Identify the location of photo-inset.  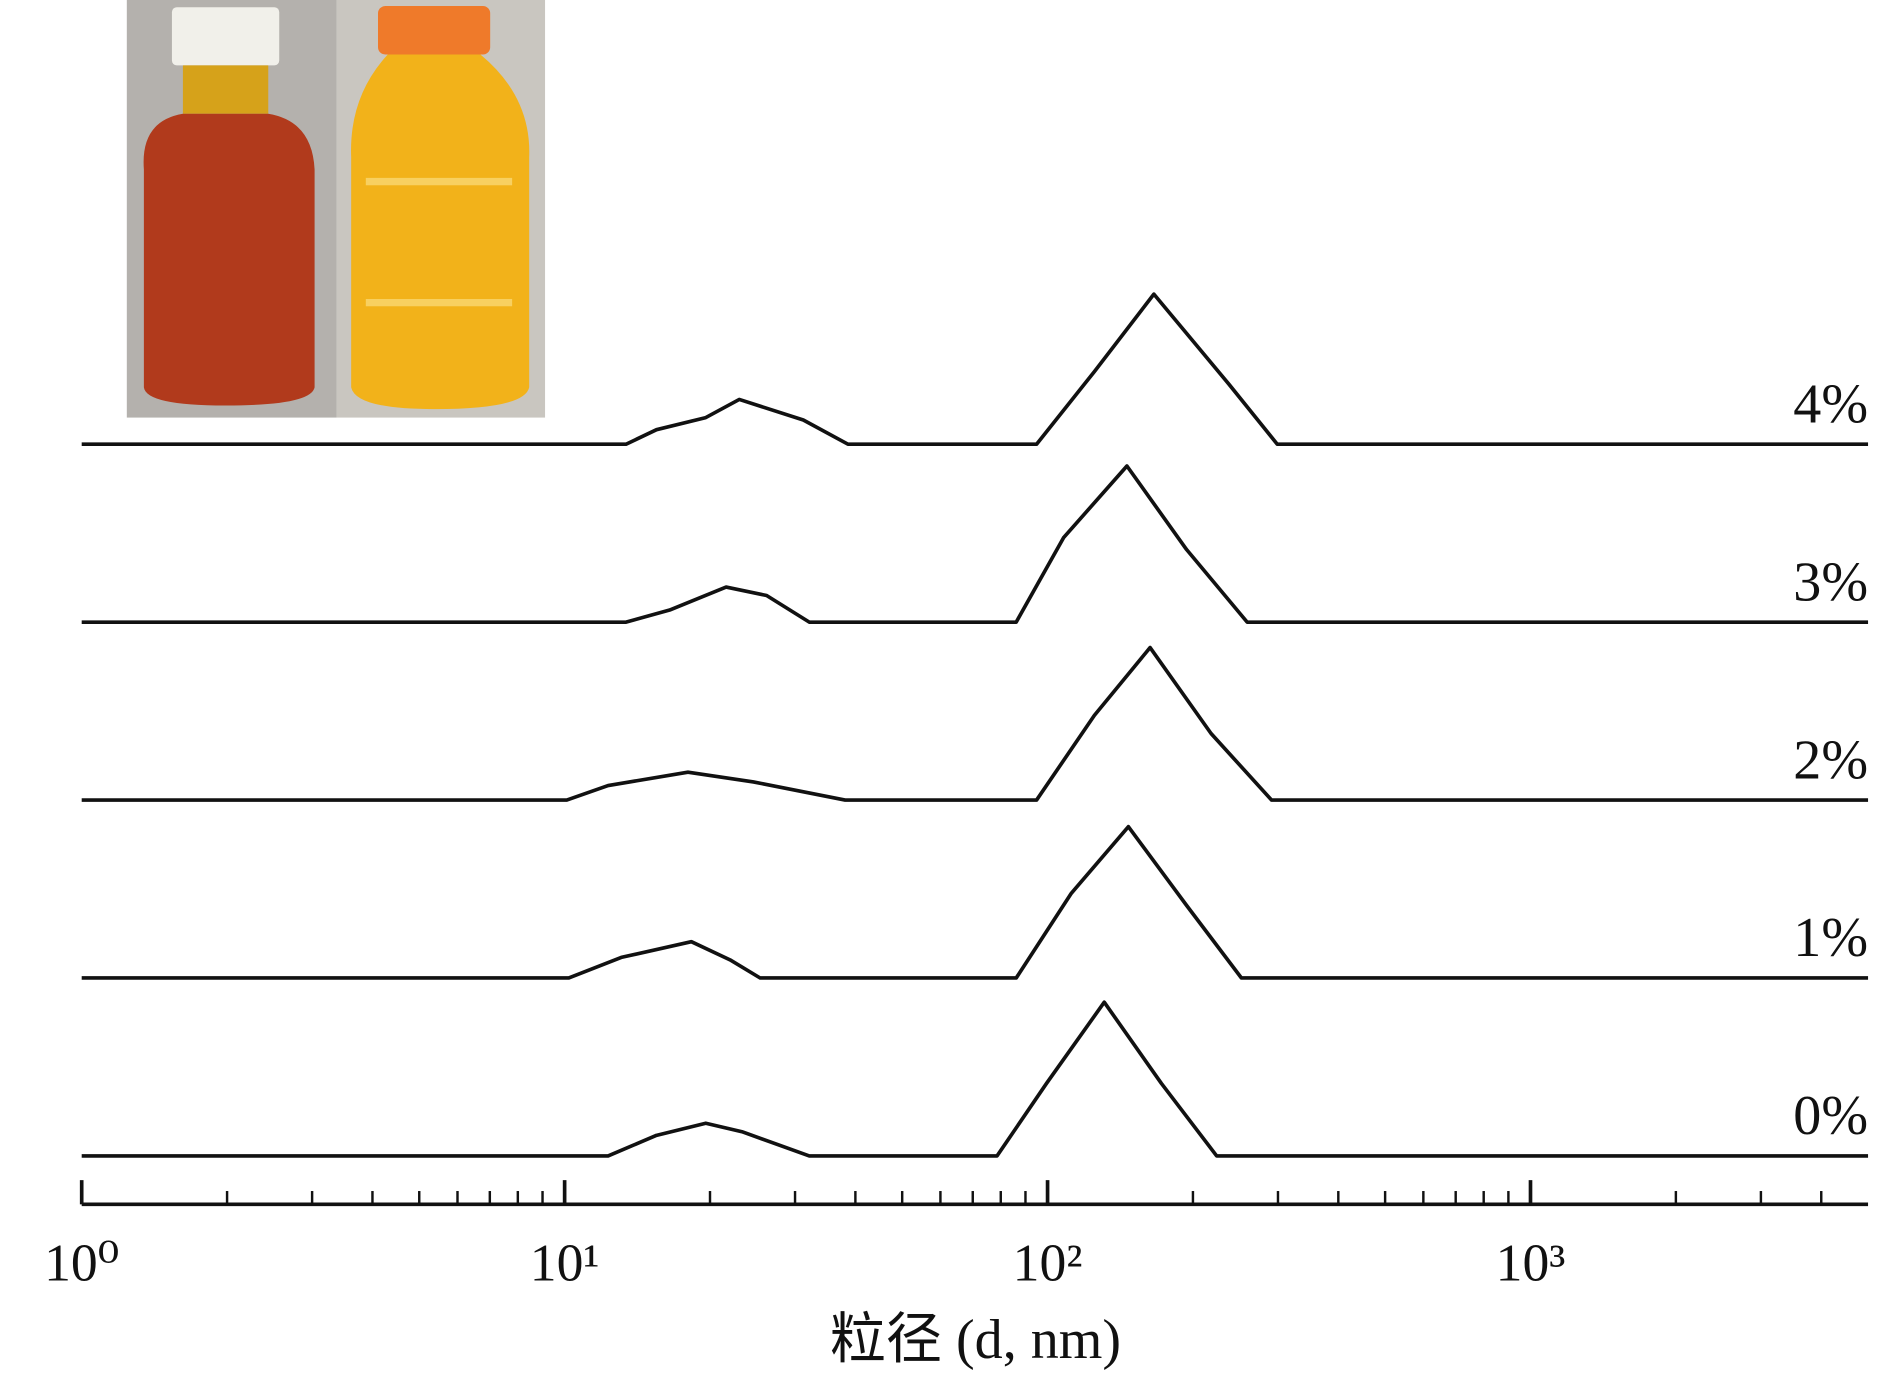
(336, 209).